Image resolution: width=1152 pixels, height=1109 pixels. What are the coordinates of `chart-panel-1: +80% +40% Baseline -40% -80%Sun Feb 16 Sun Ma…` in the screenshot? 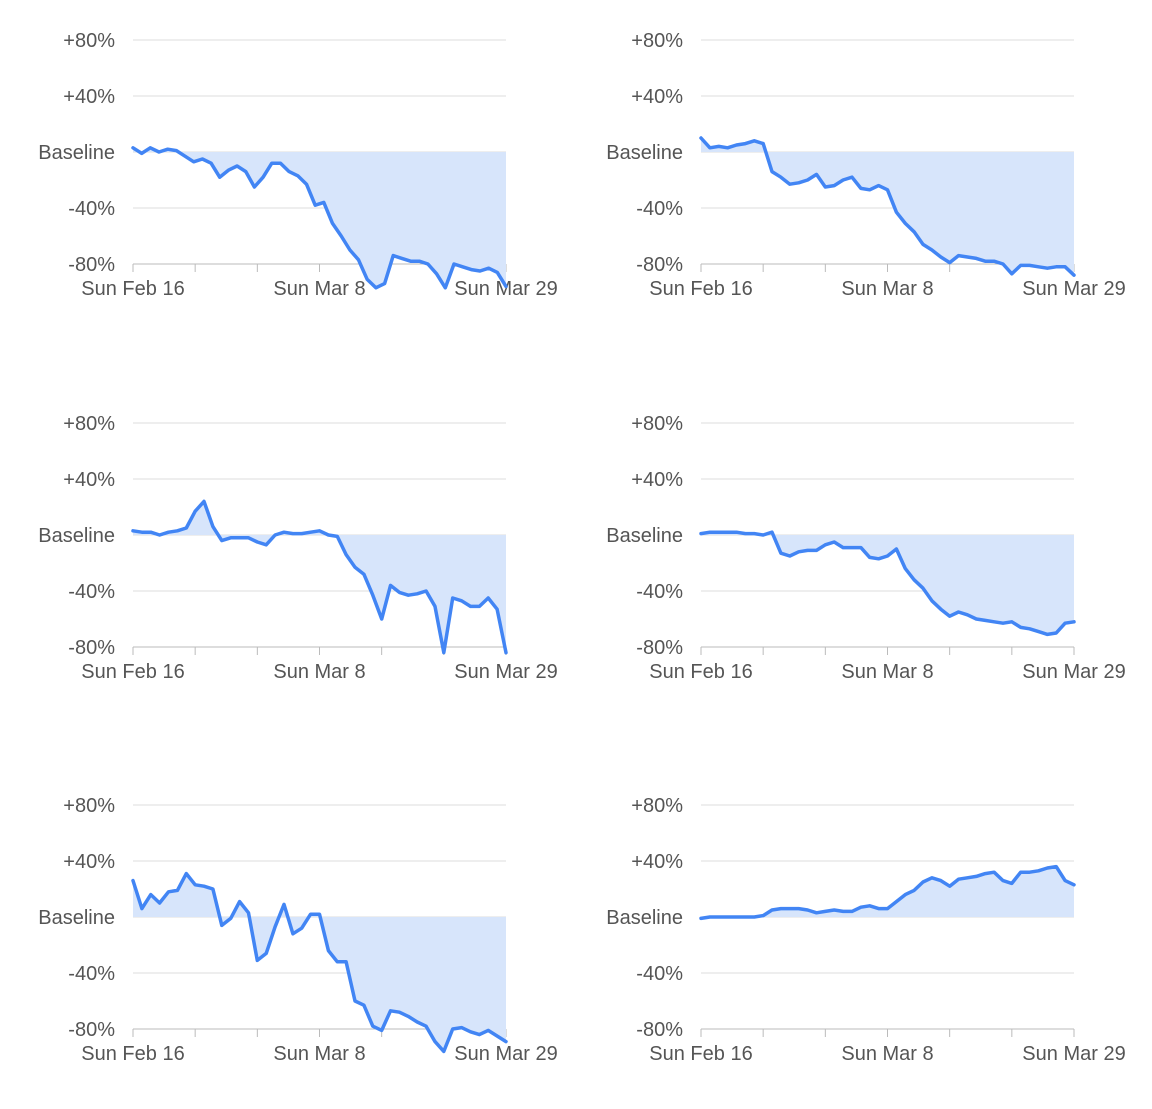 It's located at (297, 165).